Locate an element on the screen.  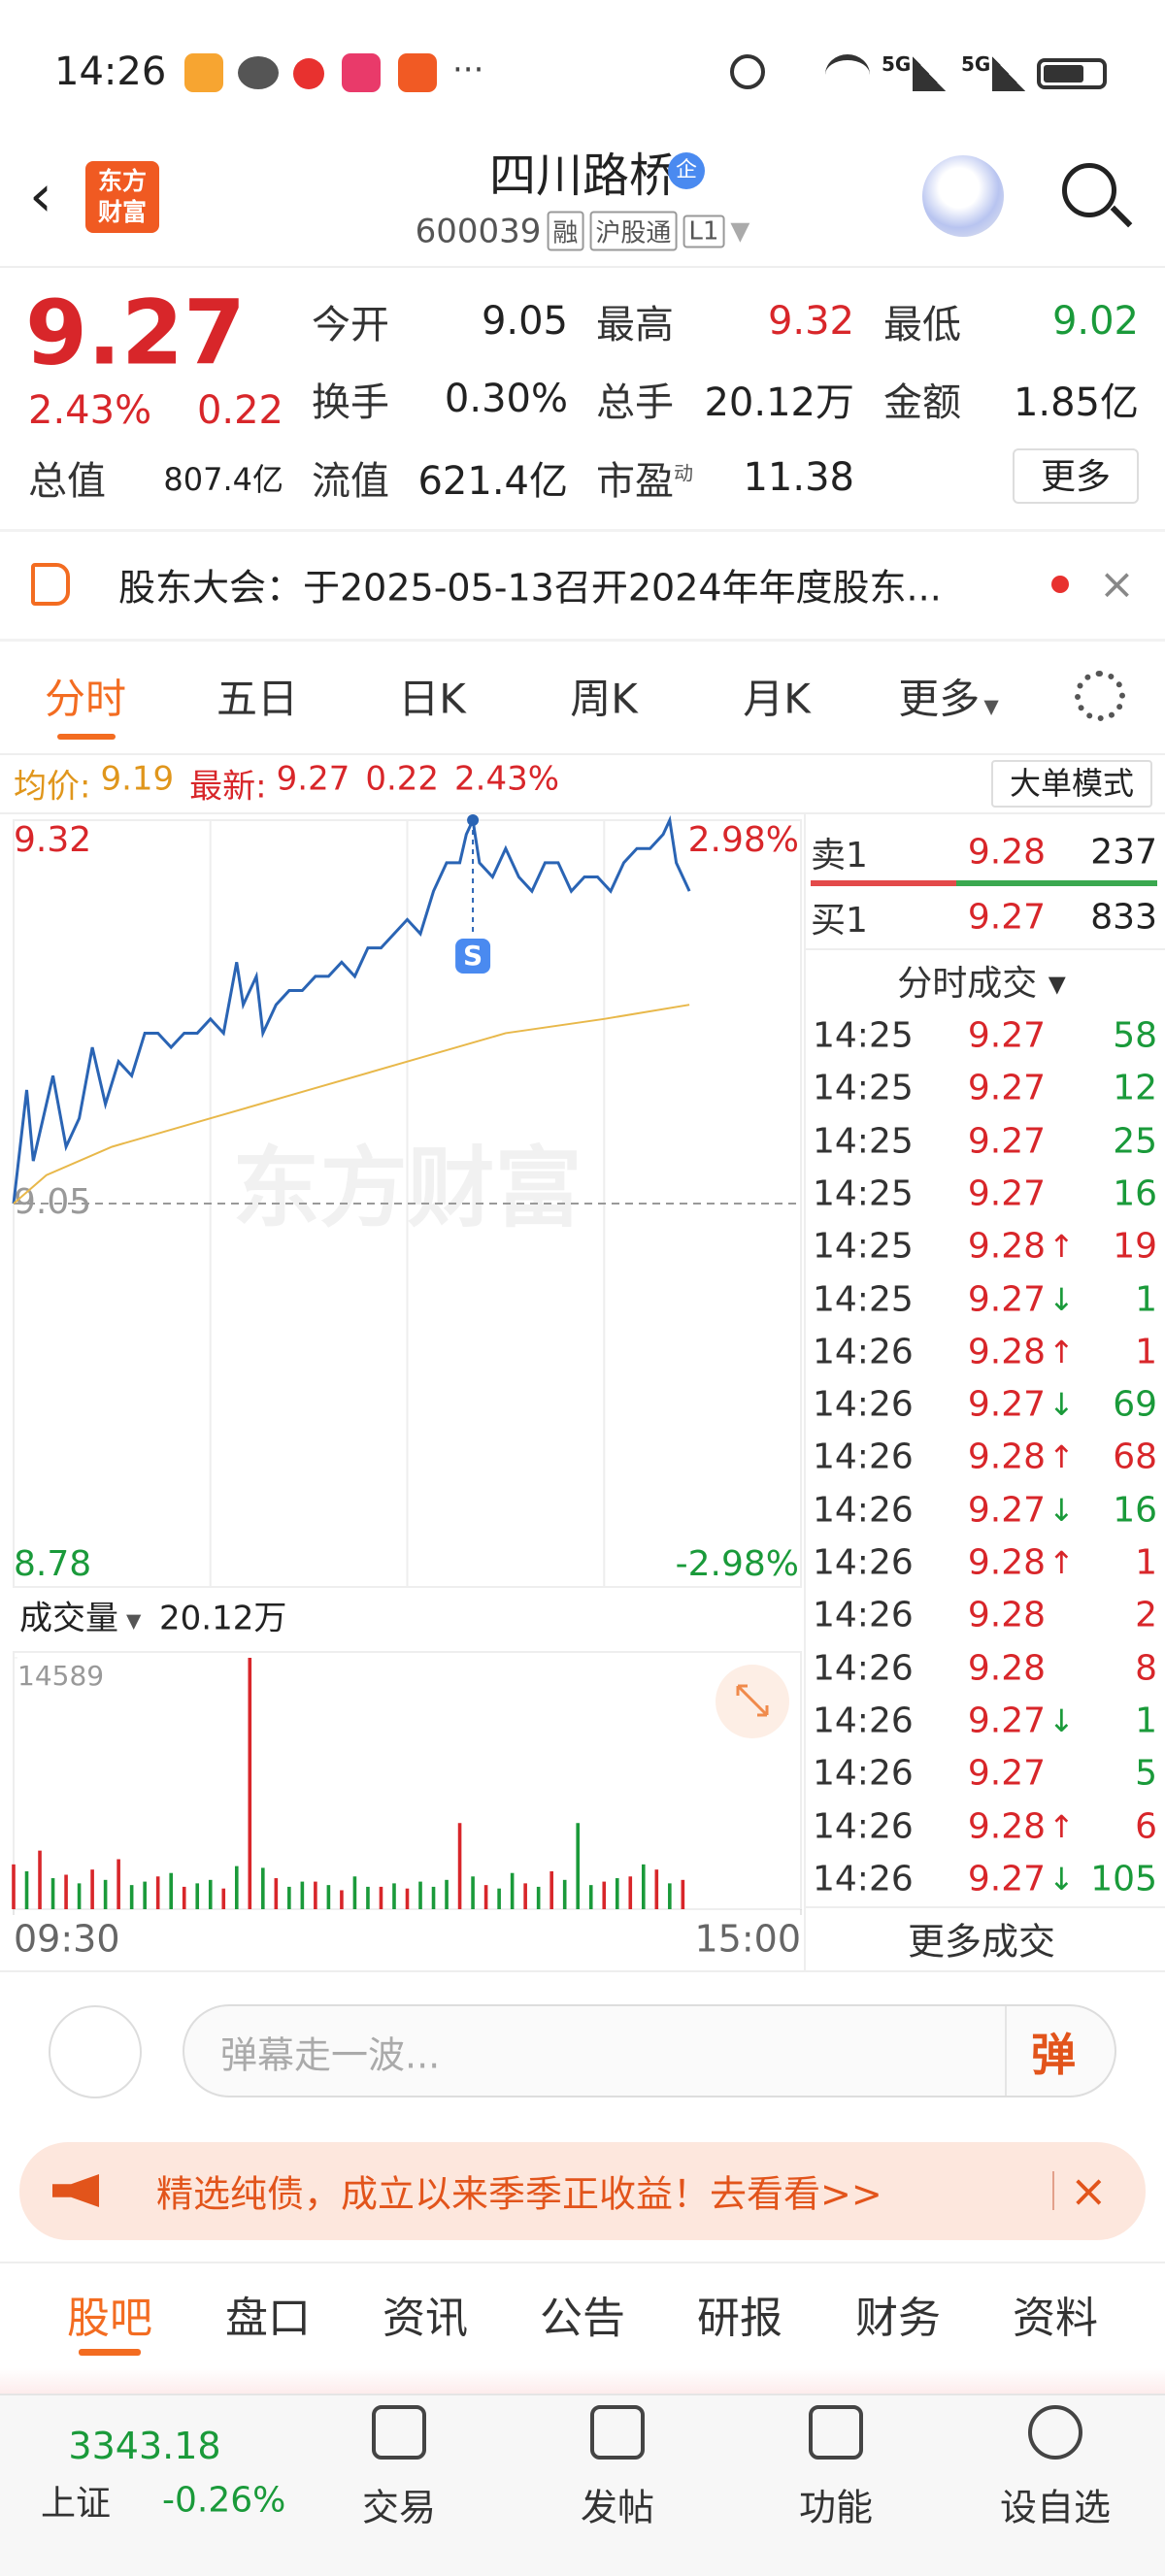
avg-label: 均价: is located at coordinates (52, 787).